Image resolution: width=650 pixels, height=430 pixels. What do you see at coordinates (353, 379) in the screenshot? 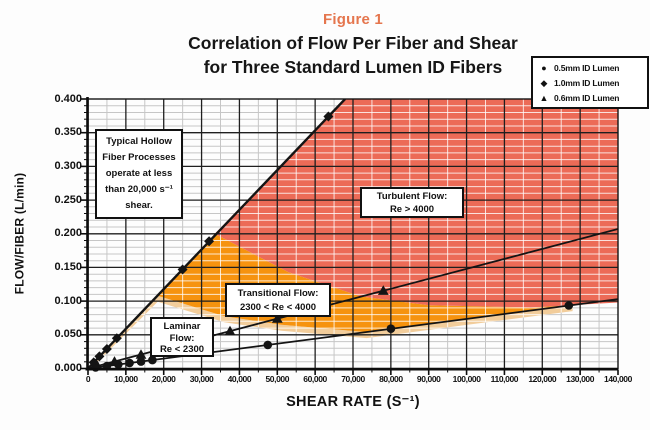
I see `x-tick-label: 70,000` at bounding box center [353, 379].